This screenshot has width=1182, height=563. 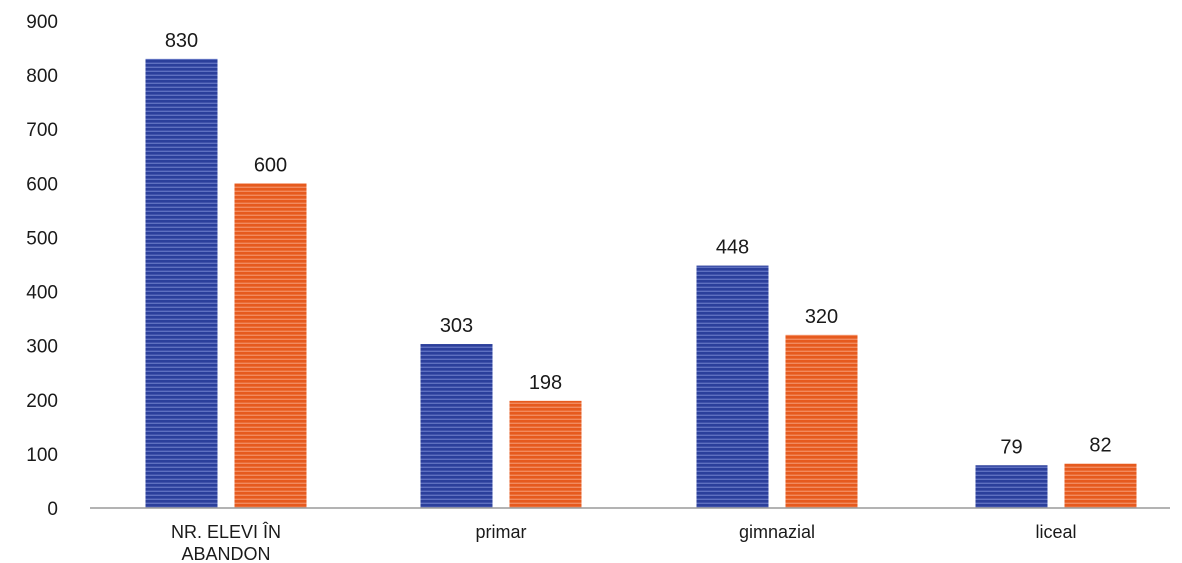 I want to click on y-tick-label: 0, so click(x=52, y=509).